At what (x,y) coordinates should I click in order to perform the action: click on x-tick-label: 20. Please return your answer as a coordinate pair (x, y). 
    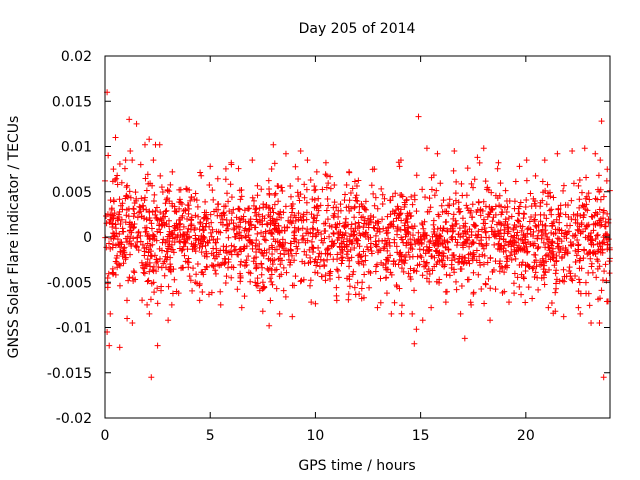
    Looking at the image, I should click on (526, 436).